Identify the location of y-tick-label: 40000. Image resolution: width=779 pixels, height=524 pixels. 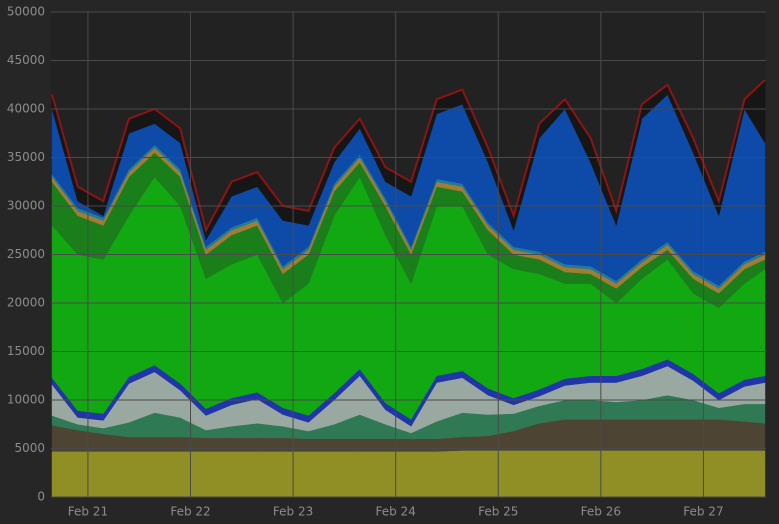
(26, 109).